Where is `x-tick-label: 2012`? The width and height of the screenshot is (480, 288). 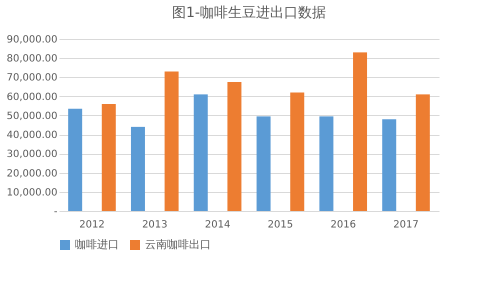 x-tick-label: 2012 is located at coordinates (92, 225).